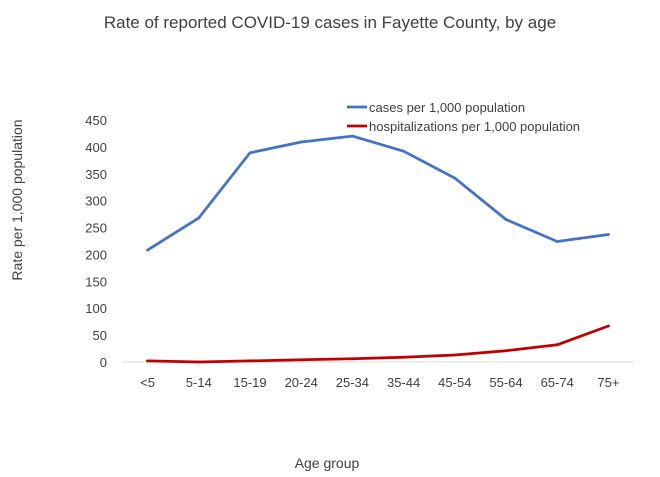  What do you see at coordinates (96, 174) in the screenshot?
I see `y-tick-label: 350` at bounding box center [96, 174].